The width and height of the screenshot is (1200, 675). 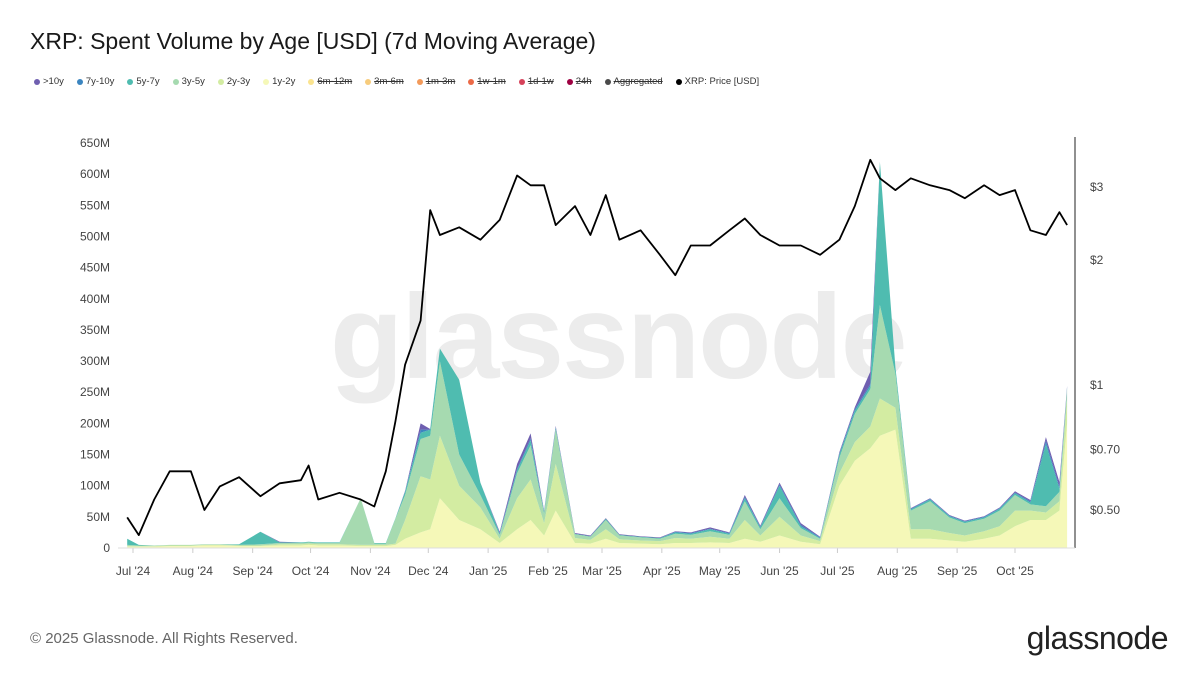 What do you see at coordinates (95, 299) in the screenshot?
I see `y-left-tick-label: 400M` at bounding box center [95, 299].